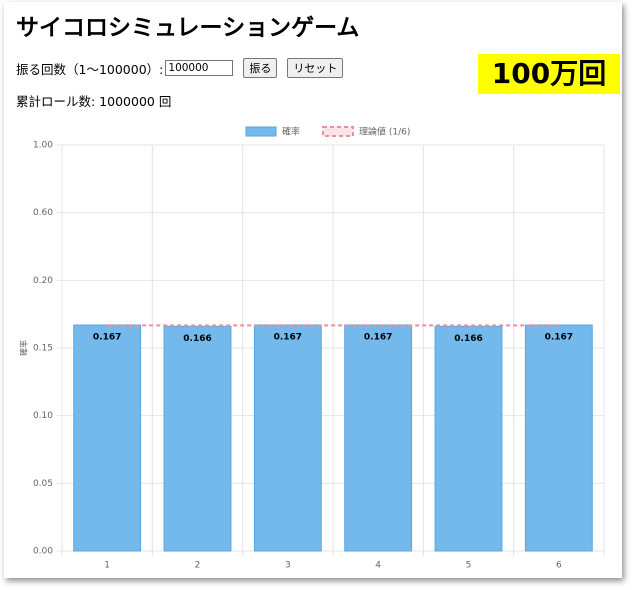  I want to click on y-tick-label: 0.60, so click(43, 213).